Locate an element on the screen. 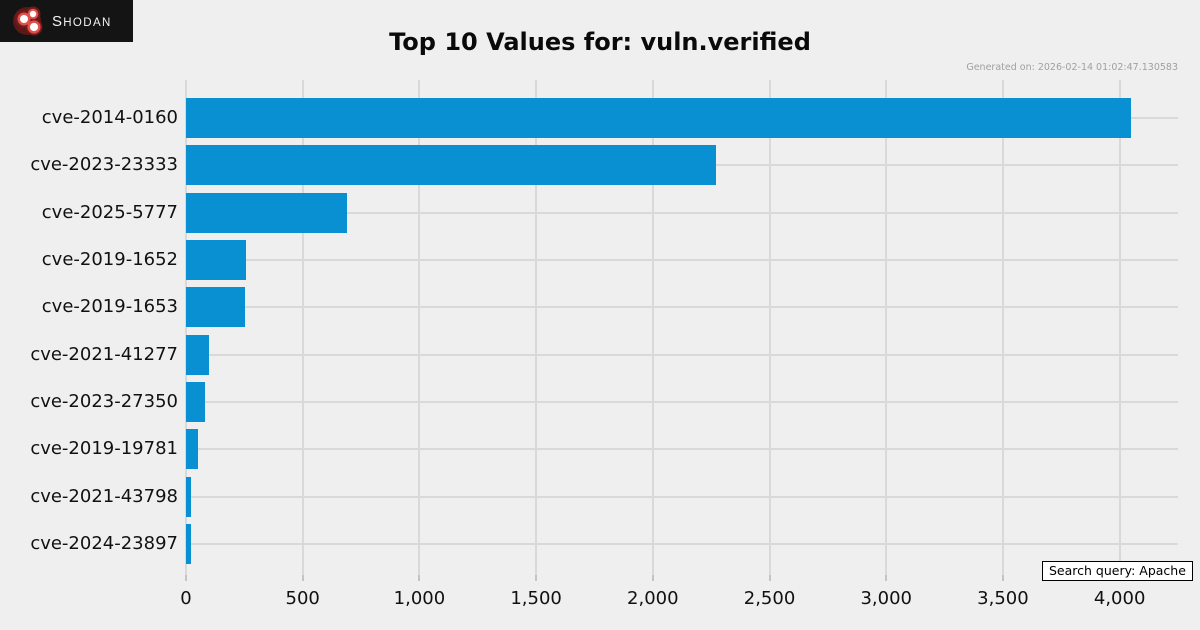 The height and width of the screenshot is (630, 1200). shodan-circles-icon is located at coordinates (28, 21).